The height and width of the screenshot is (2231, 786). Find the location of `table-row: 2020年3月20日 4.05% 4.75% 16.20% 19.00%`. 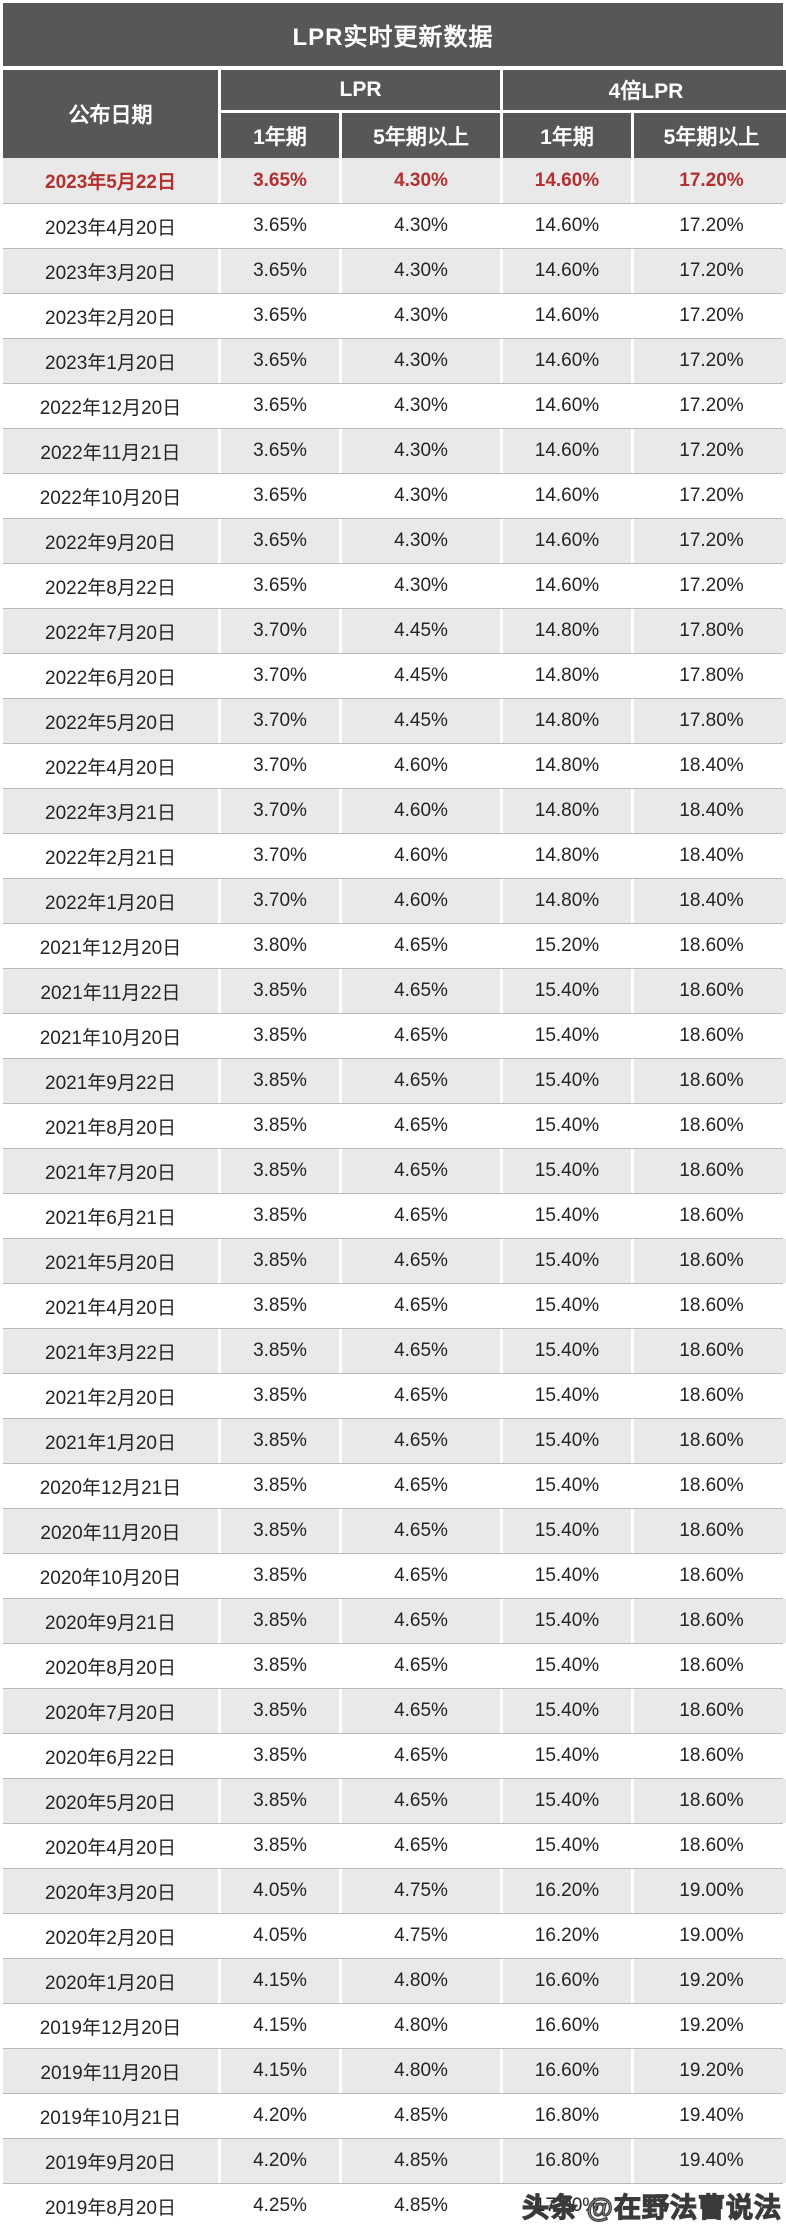

table-row: 2020年3月20日 4.05% 4.75% 16.20% 19.00% is located at coordinates (394, 1890).